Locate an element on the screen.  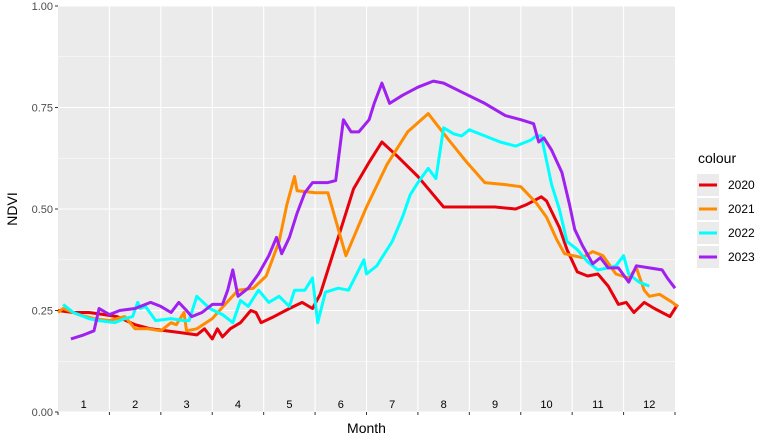
month-label: 2 is located at coordinates (135, 405).